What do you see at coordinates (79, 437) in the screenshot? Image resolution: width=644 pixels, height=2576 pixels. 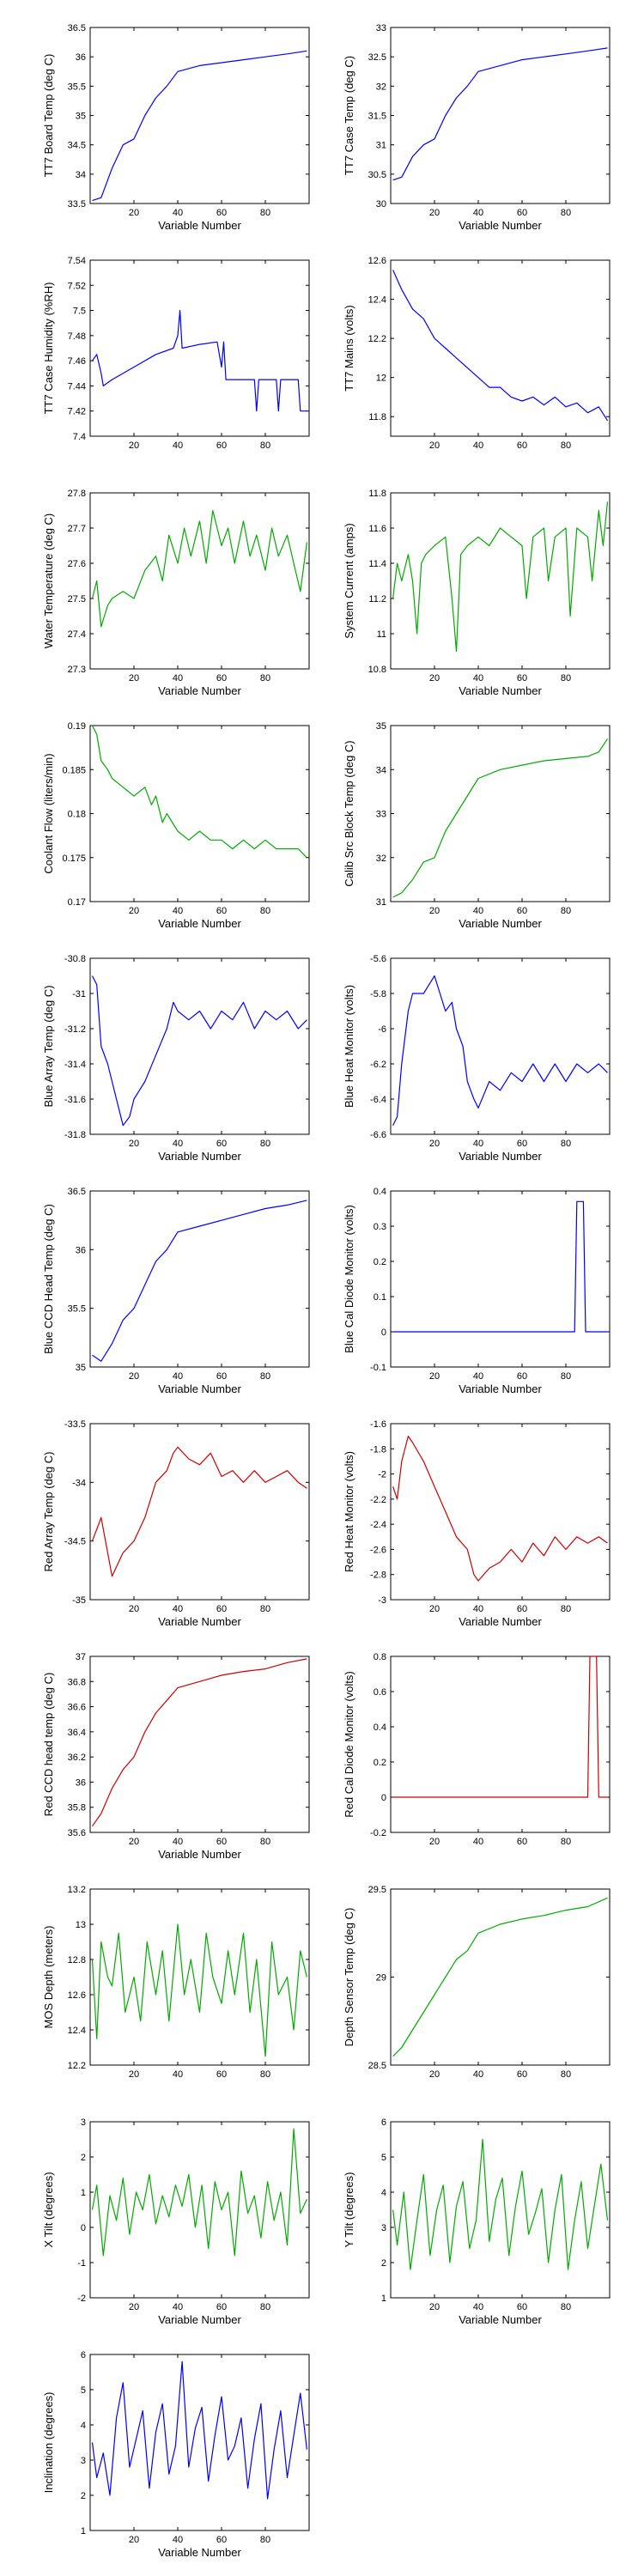 I see `y-tick-label: 7.4` at bounding box center [79, 437].